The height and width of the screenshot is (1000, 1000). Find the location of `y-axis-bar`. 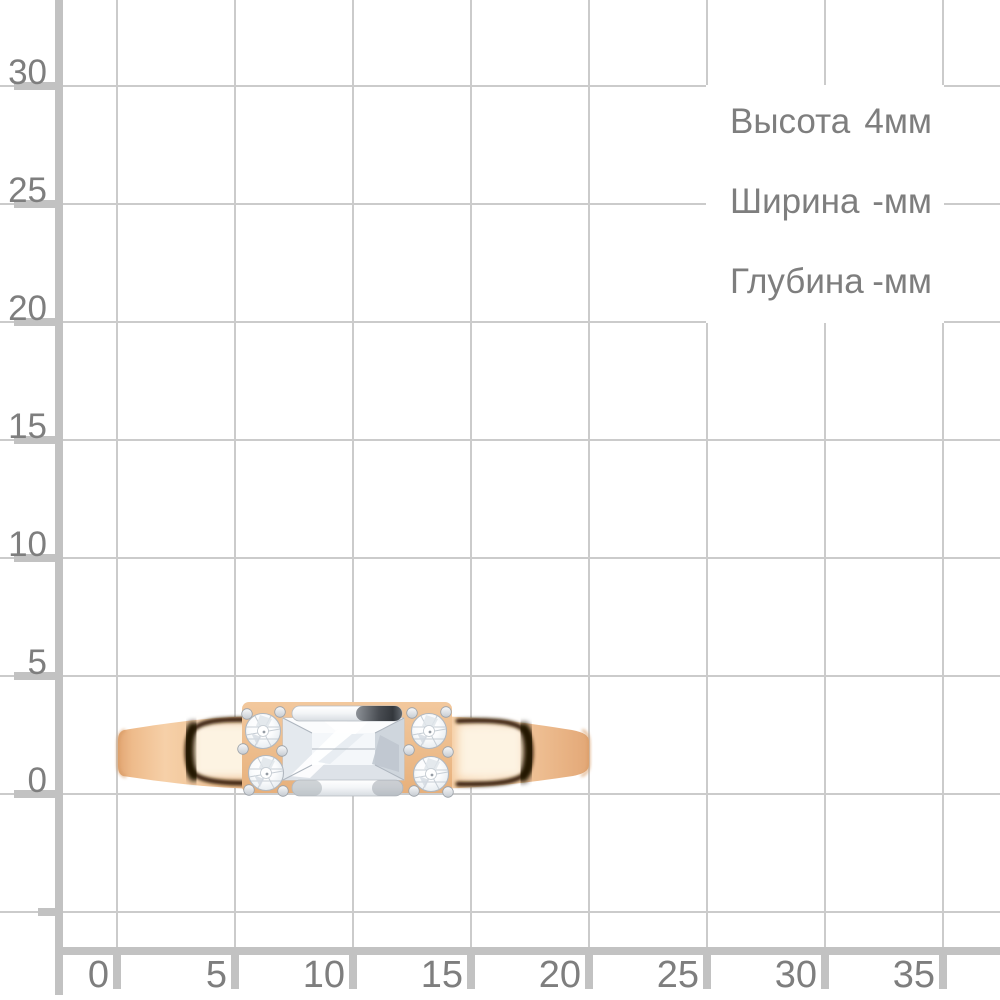

y-axis-bar is located at coordinates (59, 497).